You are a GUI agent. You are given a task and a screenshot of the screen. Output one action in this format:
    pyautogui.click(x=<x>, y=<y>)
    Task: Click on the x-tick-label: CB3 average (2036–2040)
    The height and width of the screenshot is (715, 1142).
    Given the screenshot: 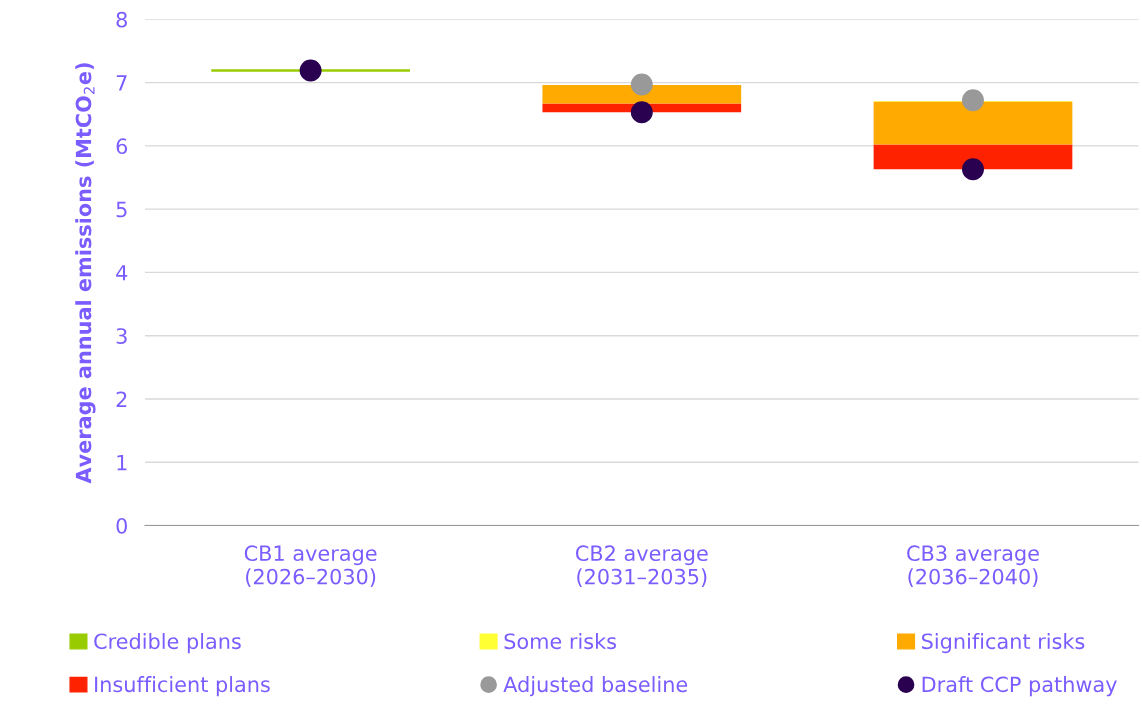 What is the action you would take?
    pyautogui.click(x=973, y=566)
    